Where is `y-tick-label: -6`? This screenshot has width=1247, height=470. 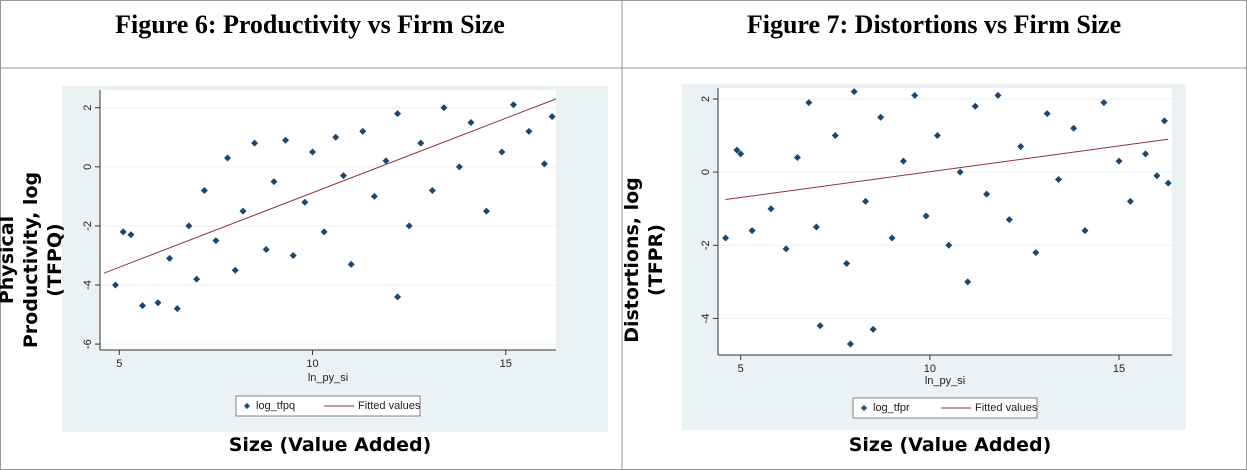
y-tick-label: -6 is located at coordinates (88, 344).